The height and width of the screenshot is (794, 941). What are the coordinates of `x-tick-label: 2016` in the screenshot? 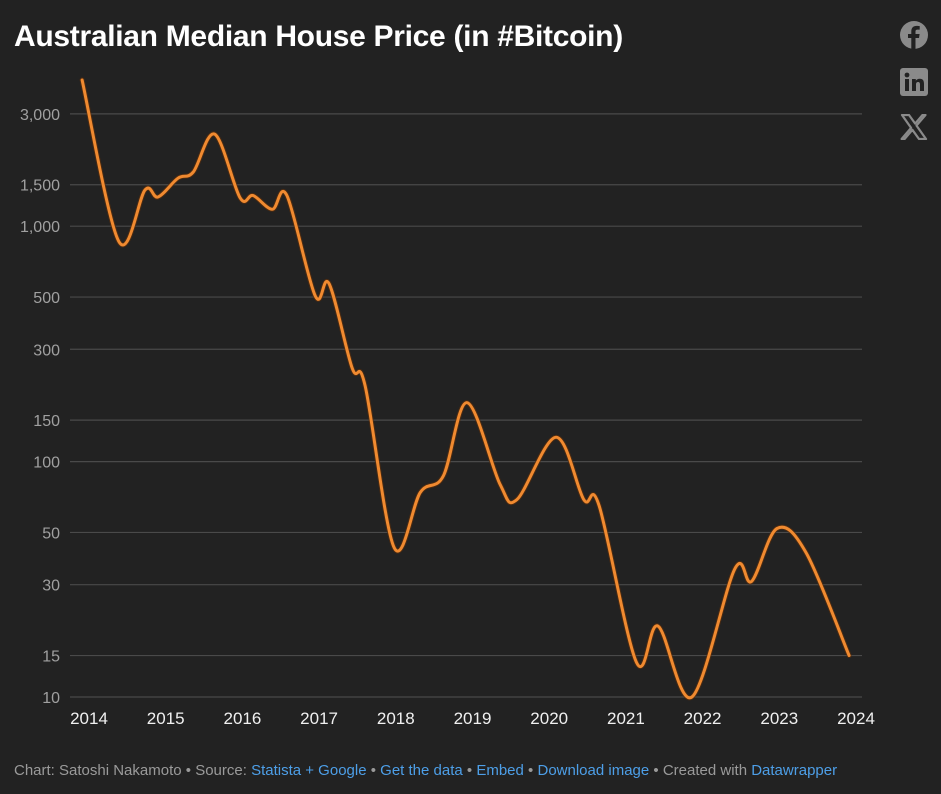 It's located at (242, 718).